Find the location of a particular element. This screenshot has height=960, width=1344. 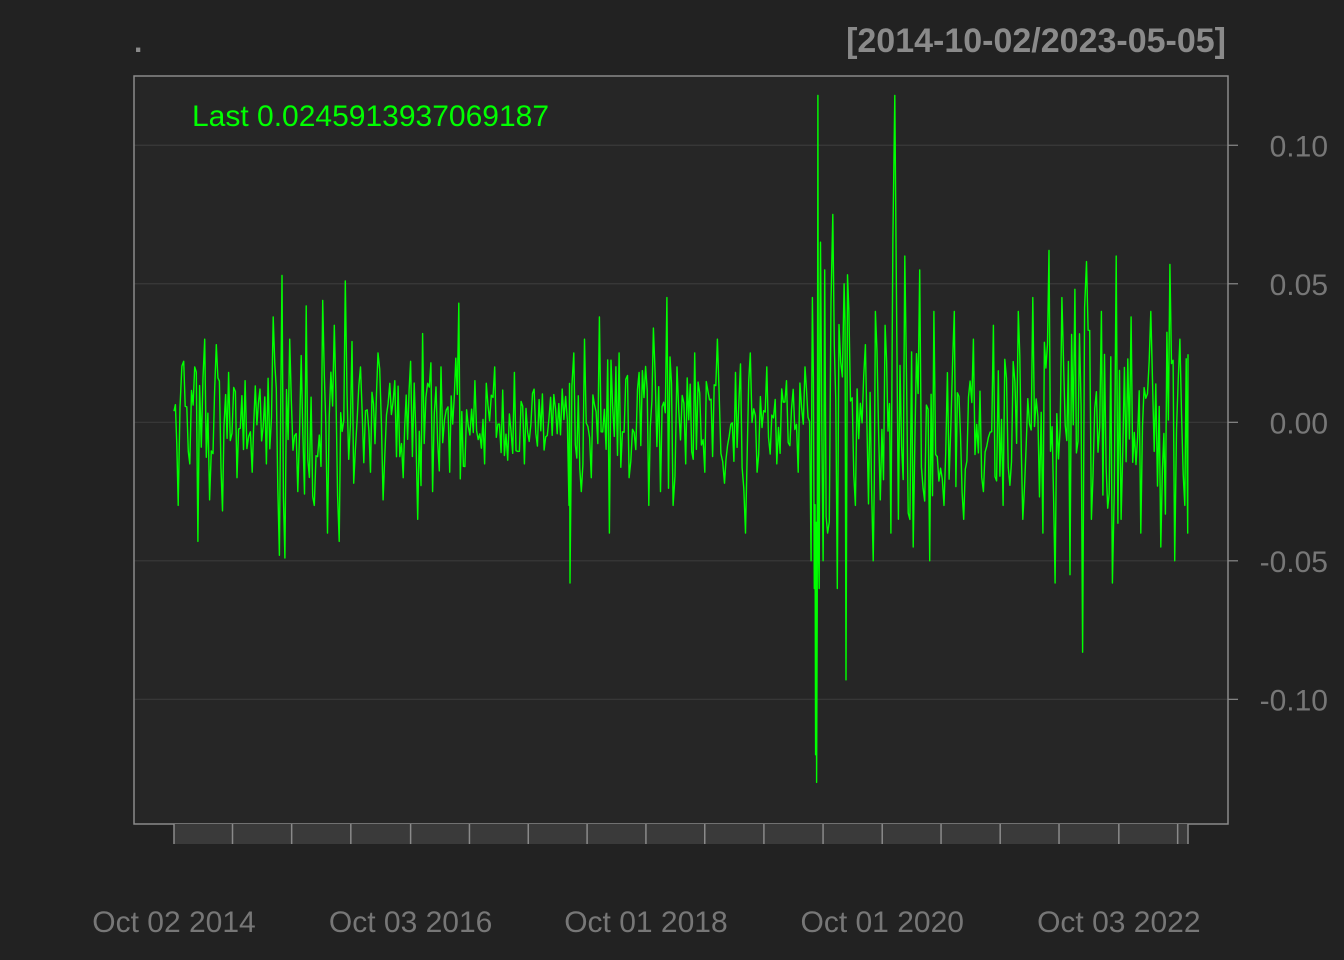

x-tick-label: Oct 01 2018 is located at coordinates (645, 922).